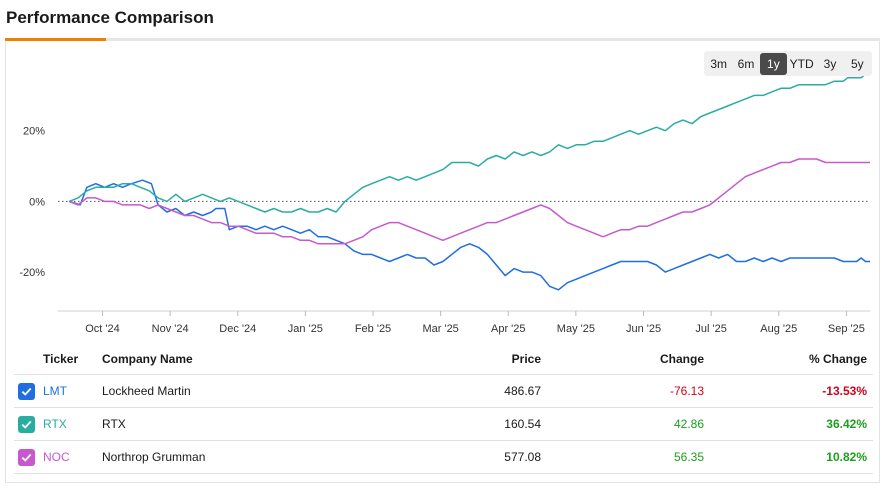 This screenshot has height=489, width=889. What do you see at coordinates (844, 391) in the screenshot?
I see `pct-change-value: -13.53%` at bounding box center [844, 391].